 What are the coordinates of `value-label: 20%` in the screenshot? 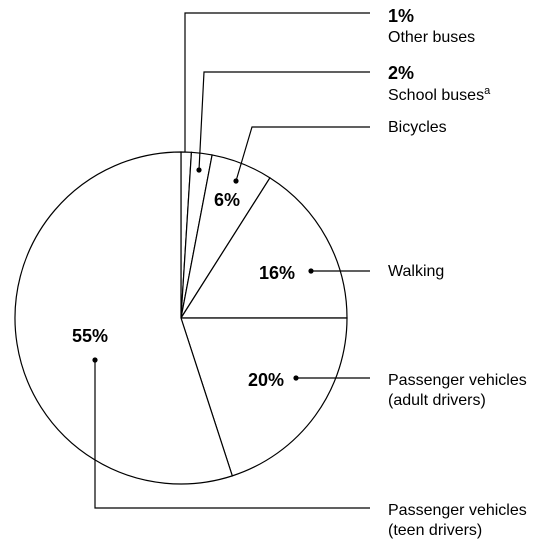 It's located at (266, 380).